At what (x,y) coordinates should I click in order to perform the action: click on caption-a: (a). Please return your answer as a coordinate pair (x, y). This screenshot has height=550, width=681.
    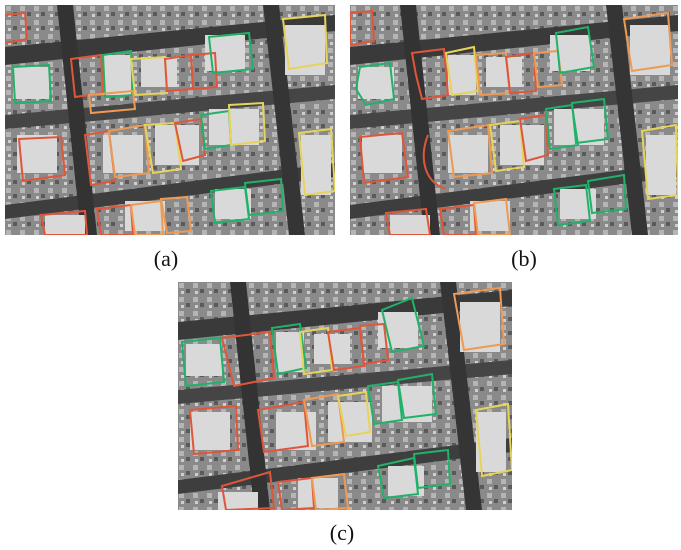
    Looking at the image, I should click on (166, 258).